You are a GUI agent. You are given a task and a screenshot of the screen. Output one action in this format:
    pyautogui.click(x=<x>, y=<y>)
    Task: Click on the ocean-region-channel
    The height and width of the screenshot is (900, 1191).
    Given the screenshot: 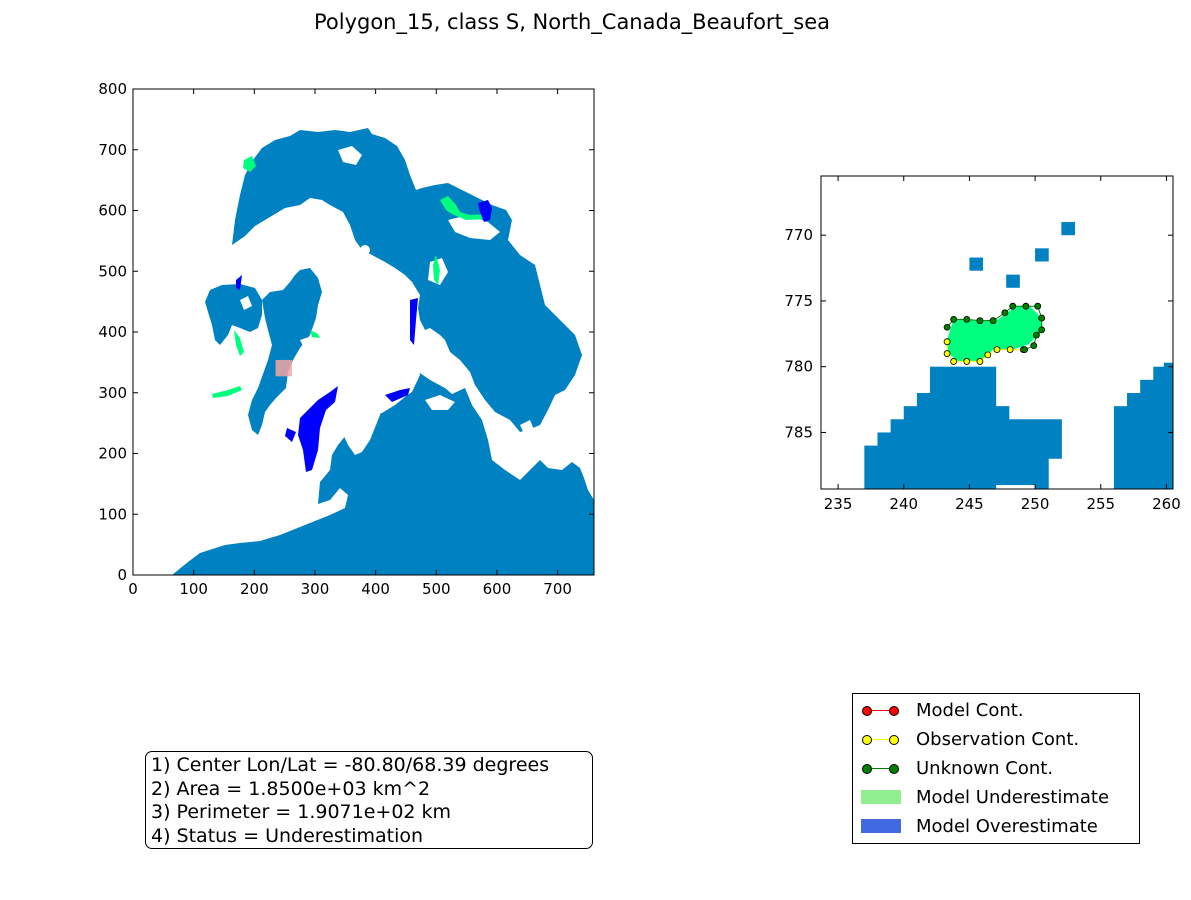 What is the action you would take?
    pyautogui.click(x=285, y=351)
    